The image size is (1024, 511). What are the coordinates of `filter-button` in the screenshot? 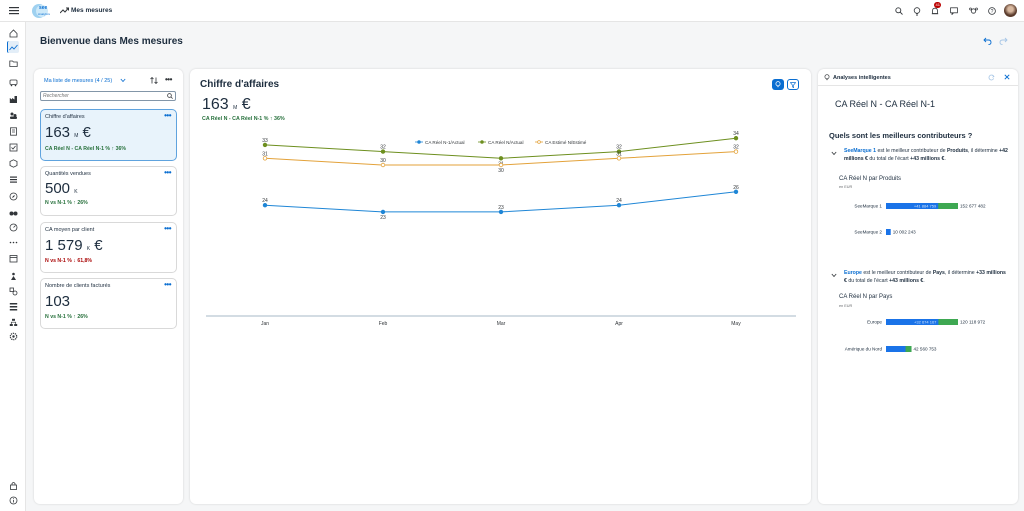 It's located at (793, 84).